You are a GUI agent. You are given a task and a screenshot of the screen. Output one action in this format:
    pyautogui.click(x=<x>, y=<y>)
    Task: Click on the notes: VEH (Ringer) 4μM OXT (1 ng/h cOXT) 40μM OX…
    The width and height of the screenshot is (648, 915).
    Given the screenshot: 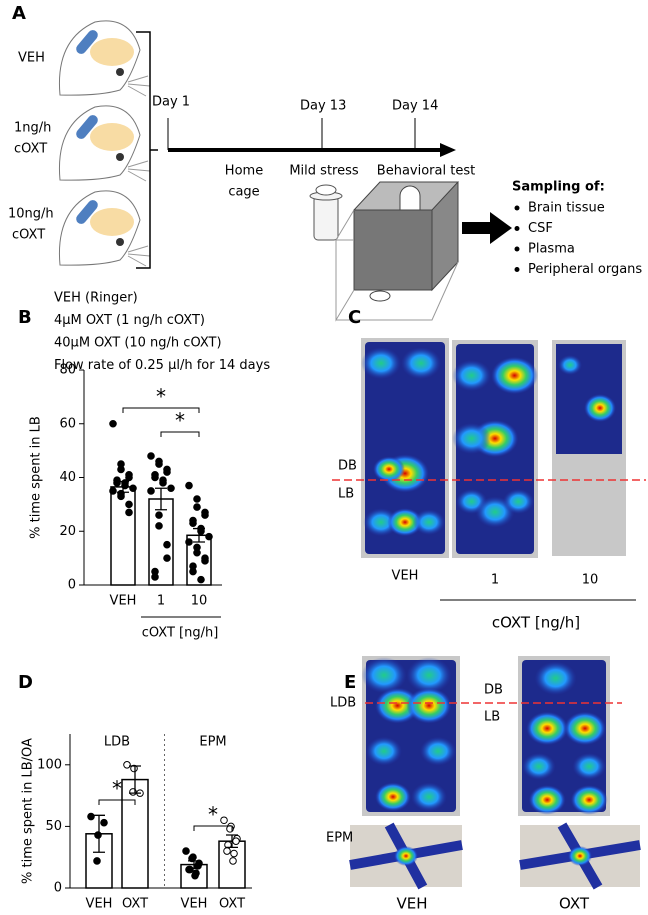 What is the action you would take?
    pyautogui.click(x=162, y=332)
    